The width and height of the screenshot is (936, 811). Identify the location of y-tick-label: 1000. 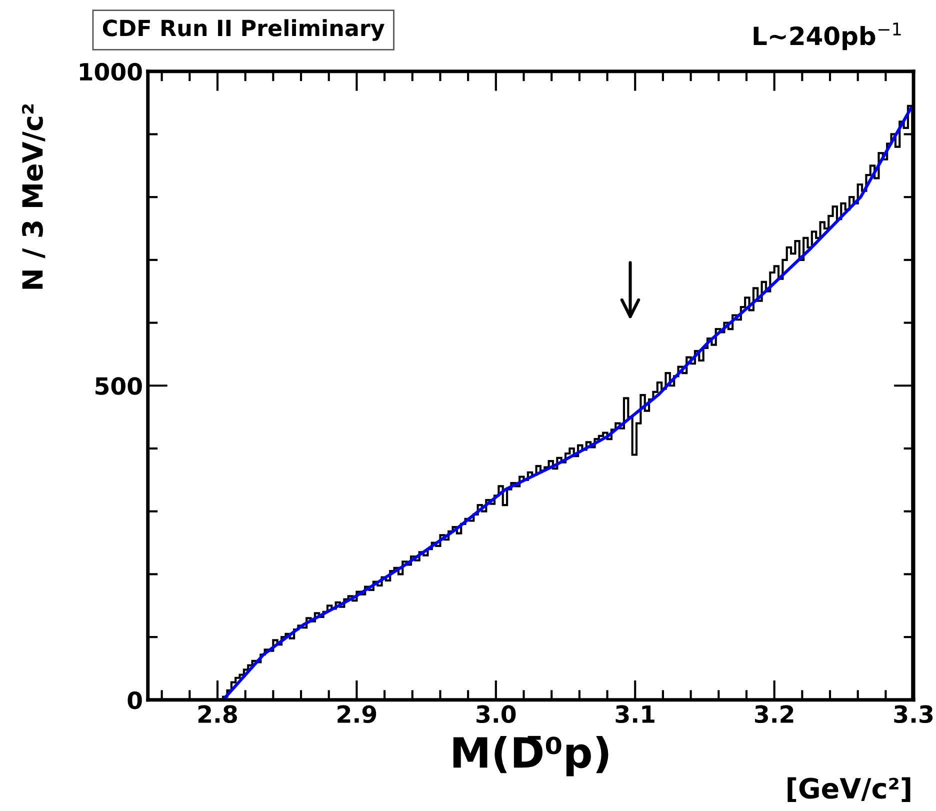
(111, 71).